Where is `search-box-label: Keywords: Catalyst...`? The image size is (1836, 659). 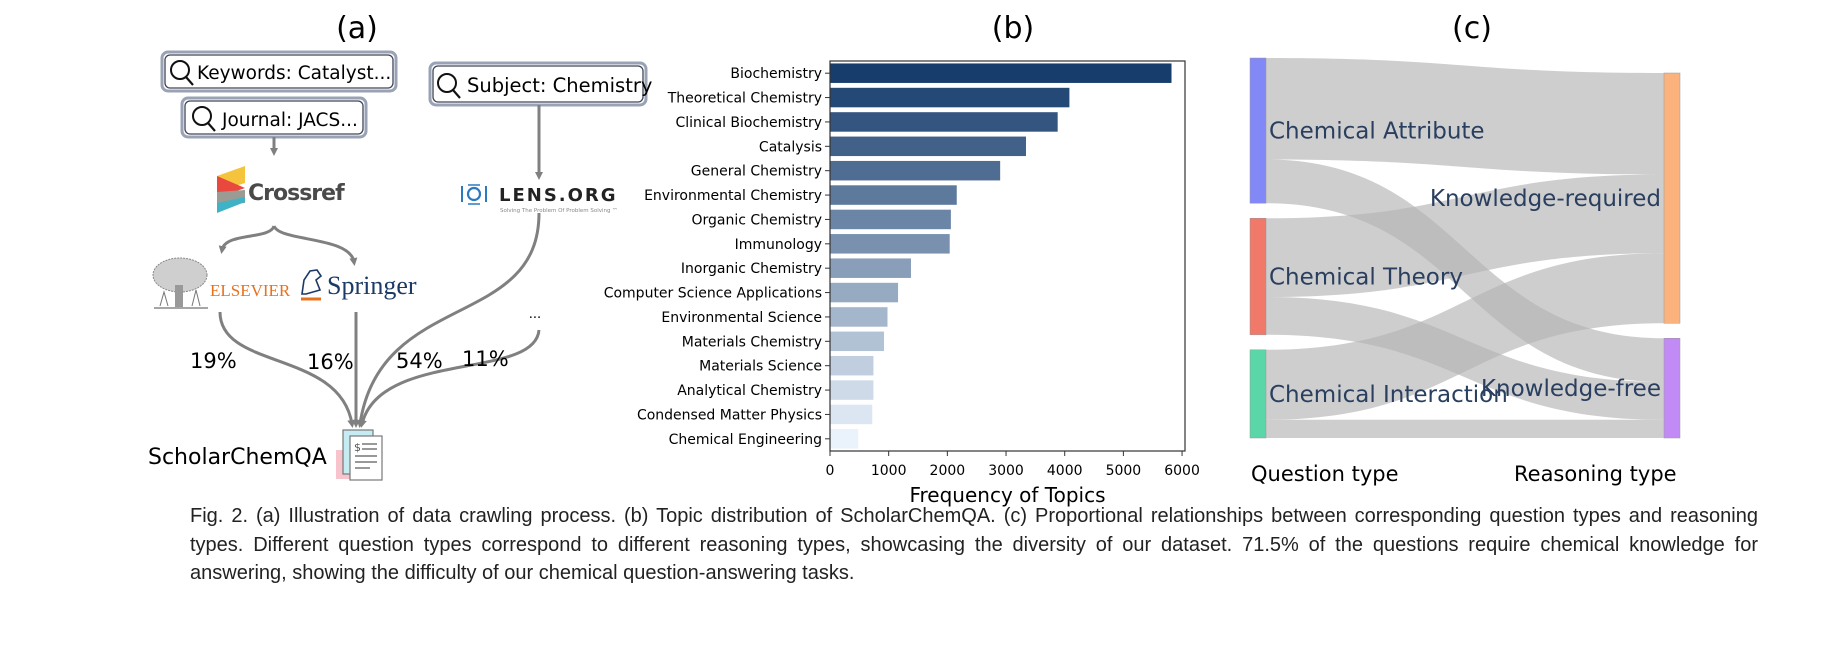 search-box-label: Keywords: Catalyst... is located at coordinates (294, 73).